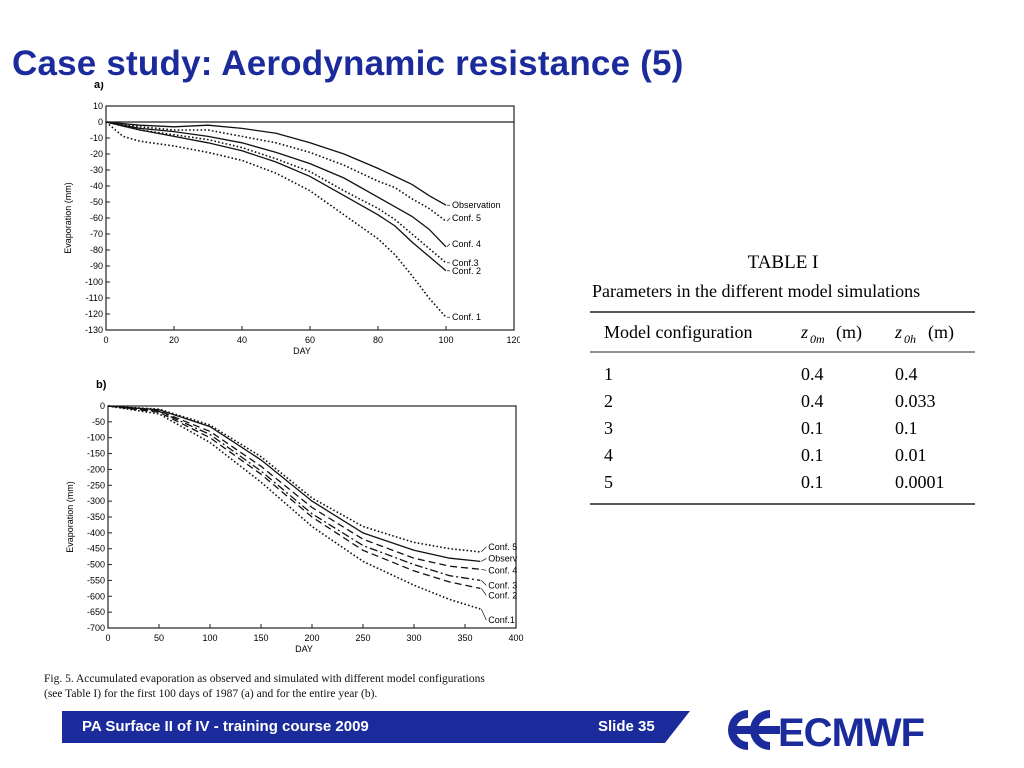 Image resolution: width=1024 pixels, height=768 pixels. I want to click on x-tick-label: 350, so click(464, 638).